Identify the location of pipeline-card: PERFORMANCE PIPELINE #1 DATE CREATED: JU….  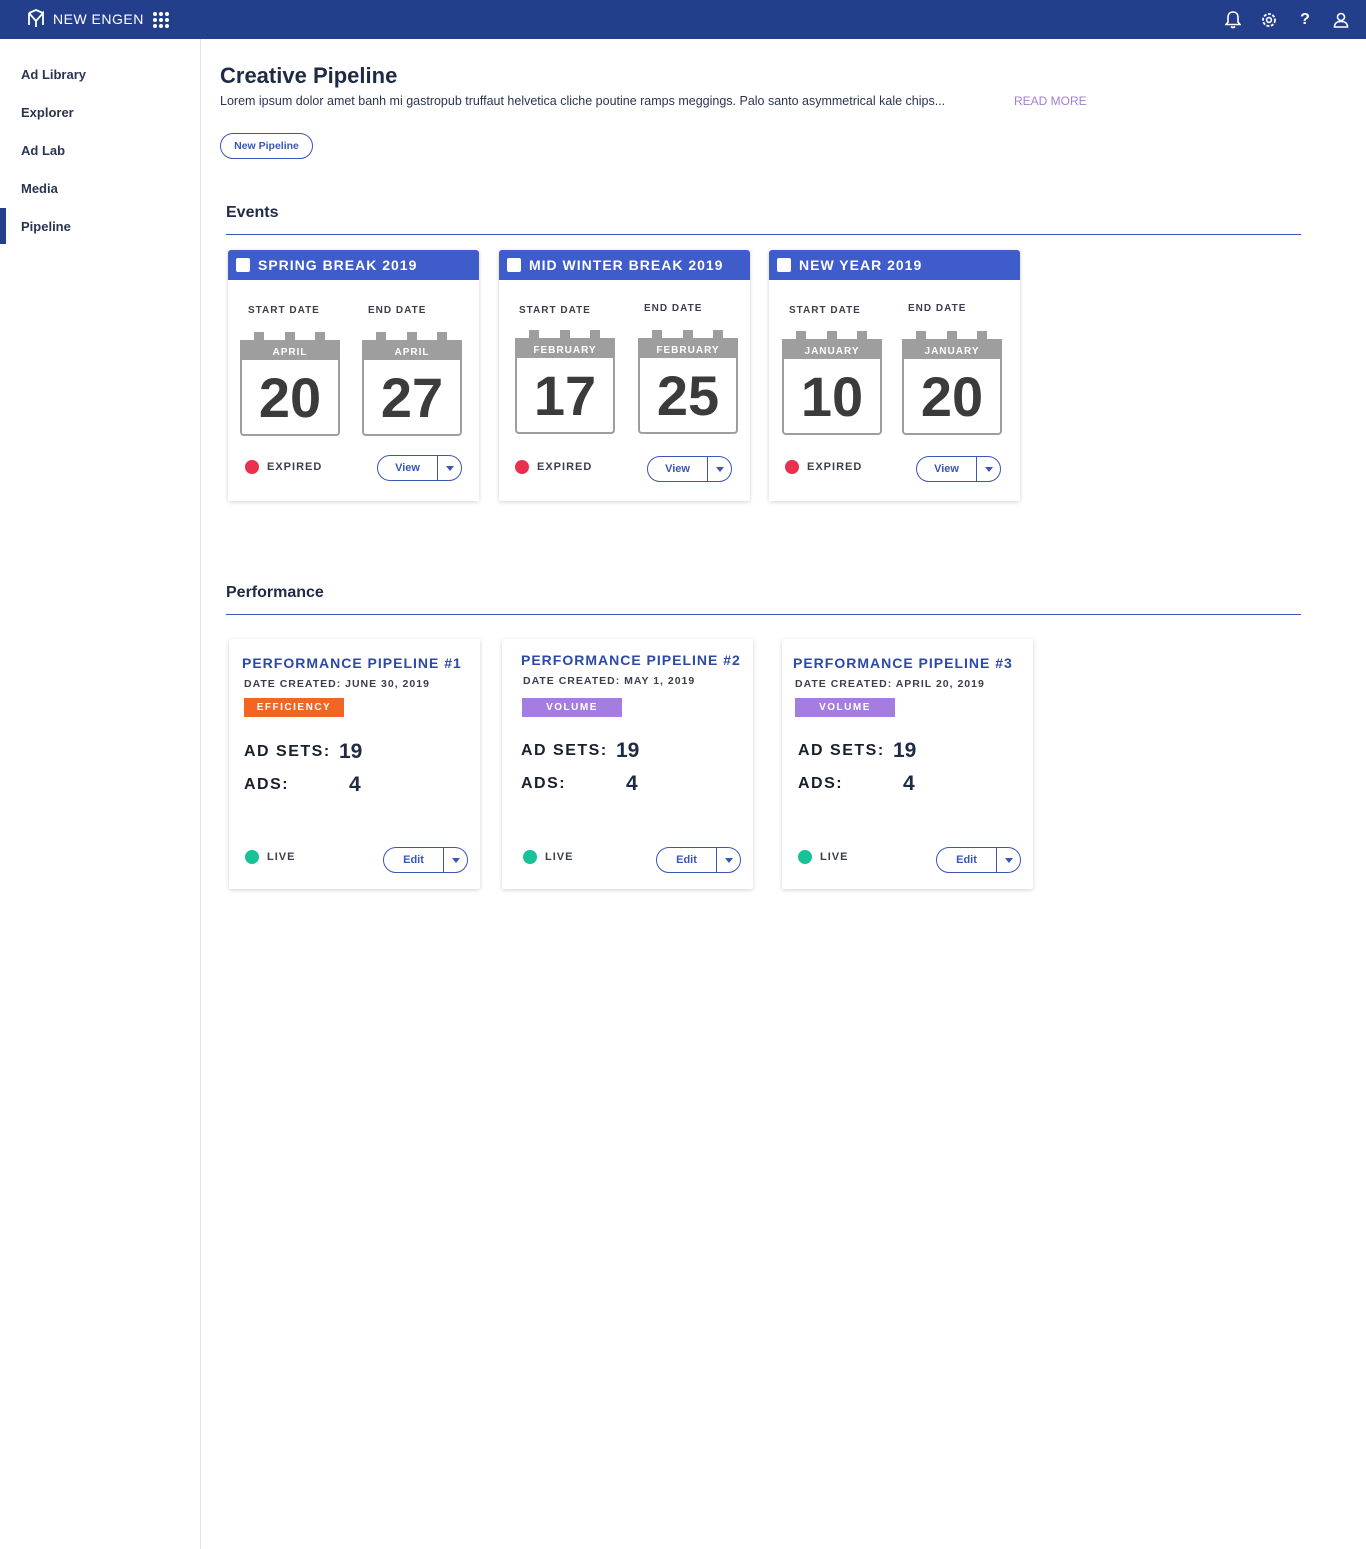
(354, 764).